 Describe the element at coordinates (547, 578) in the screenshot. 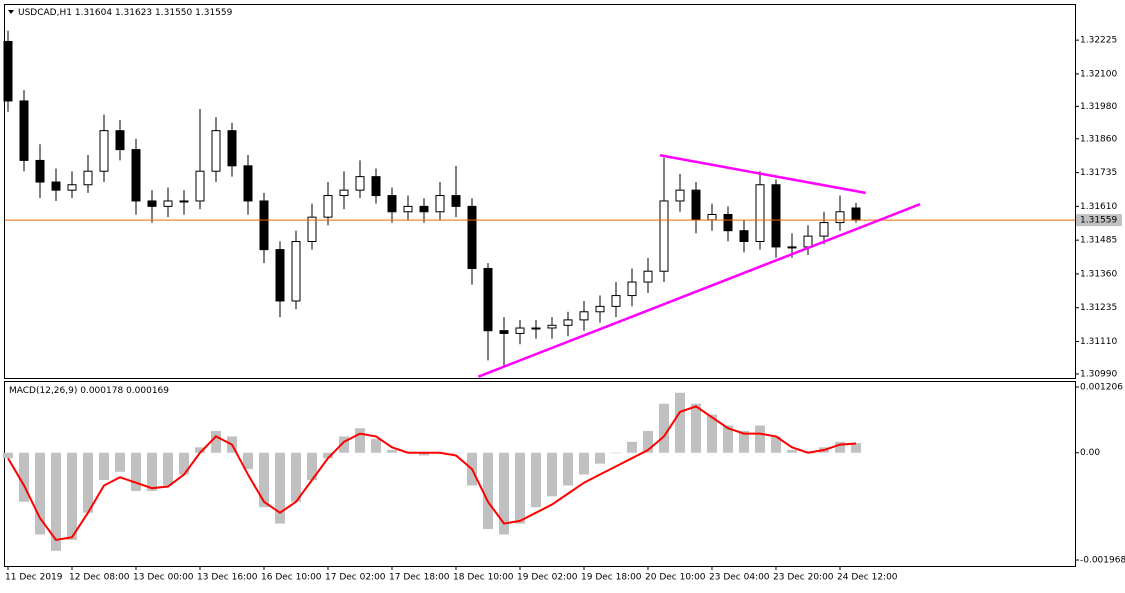

I see `x-tick-label: 19 Dec 02:00` at that location.